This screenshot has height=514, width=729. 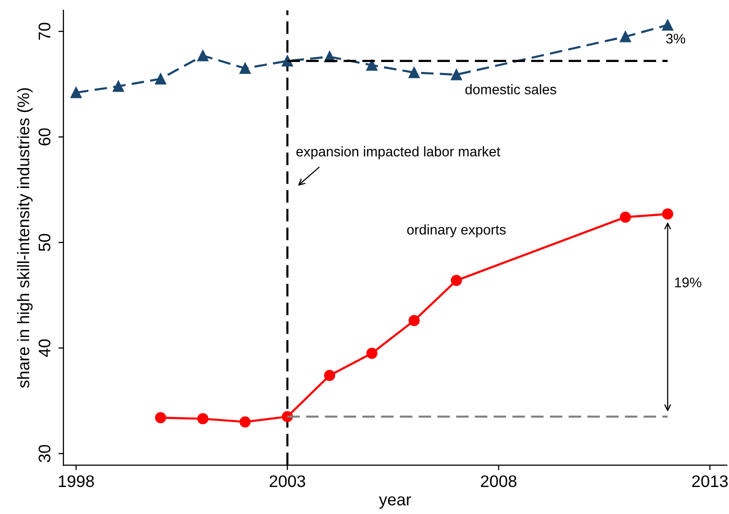 What do you see at coordinates (676, 39) in the screenshot?
I see `annotation: 3%` at bounding box center [676, 39].